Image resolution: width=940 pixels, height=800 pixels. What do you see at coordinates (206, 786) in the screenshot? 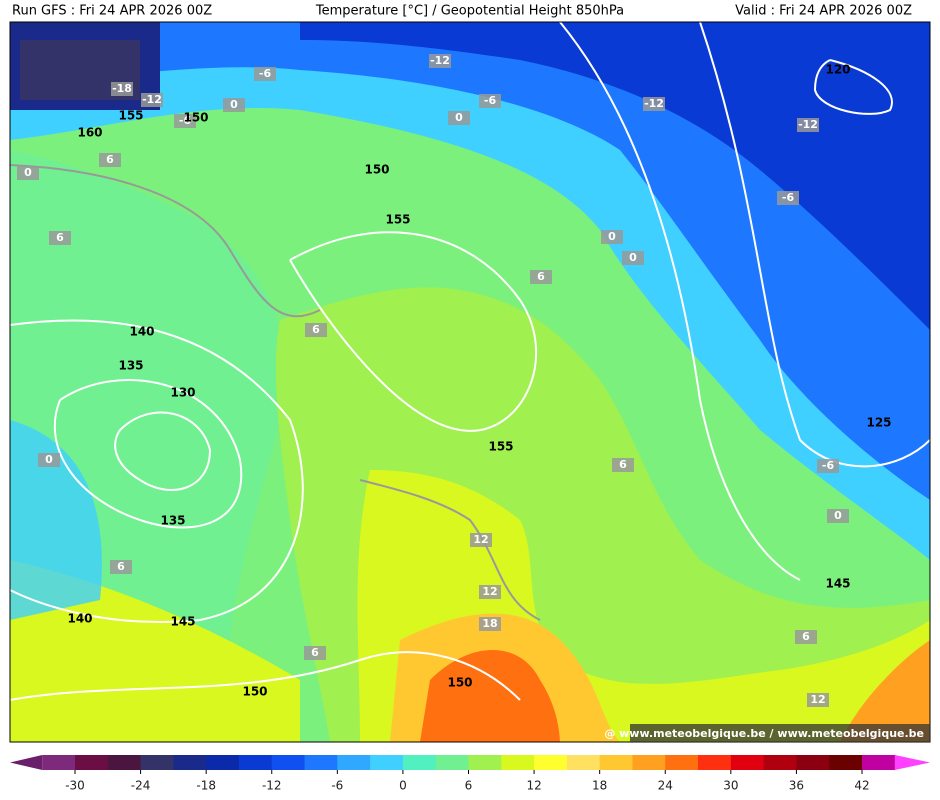
I see `colorbar-tick-label: -18` at bounding box center [206, 786].